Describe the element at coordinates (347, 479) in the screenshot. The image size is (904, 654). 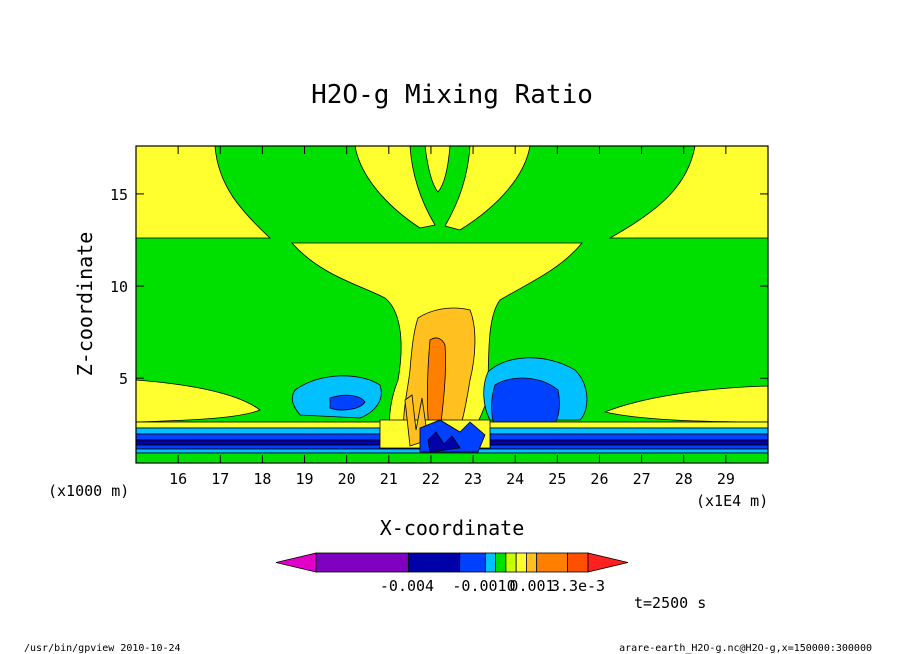
I see `x-tick-label: 20` at that location.